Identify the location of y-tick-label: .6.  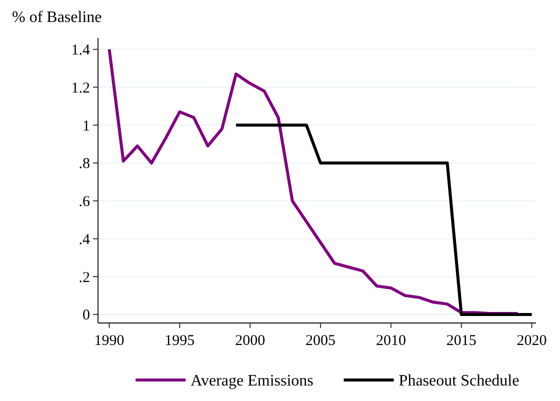
(84, 202).